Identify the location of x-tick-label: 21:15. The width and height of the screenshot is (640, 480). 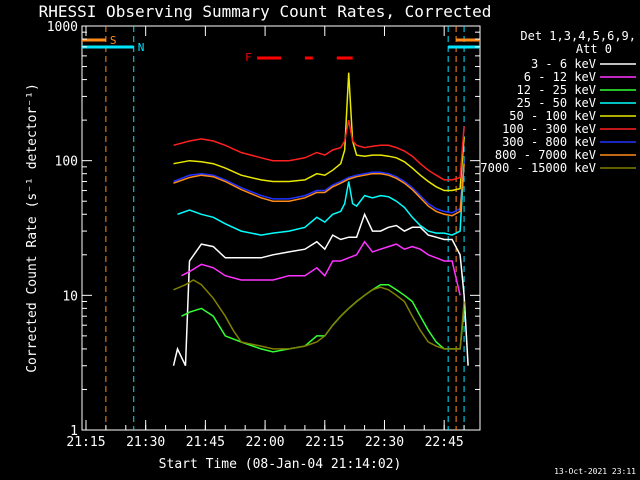
(85, 442).